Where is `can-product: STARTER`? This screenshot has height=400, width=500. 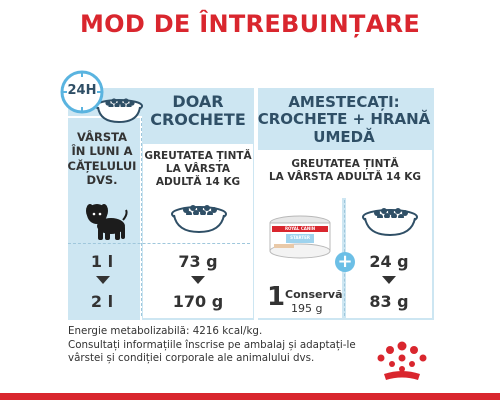
can-product: STARTER is located at coordinates (300, 237).